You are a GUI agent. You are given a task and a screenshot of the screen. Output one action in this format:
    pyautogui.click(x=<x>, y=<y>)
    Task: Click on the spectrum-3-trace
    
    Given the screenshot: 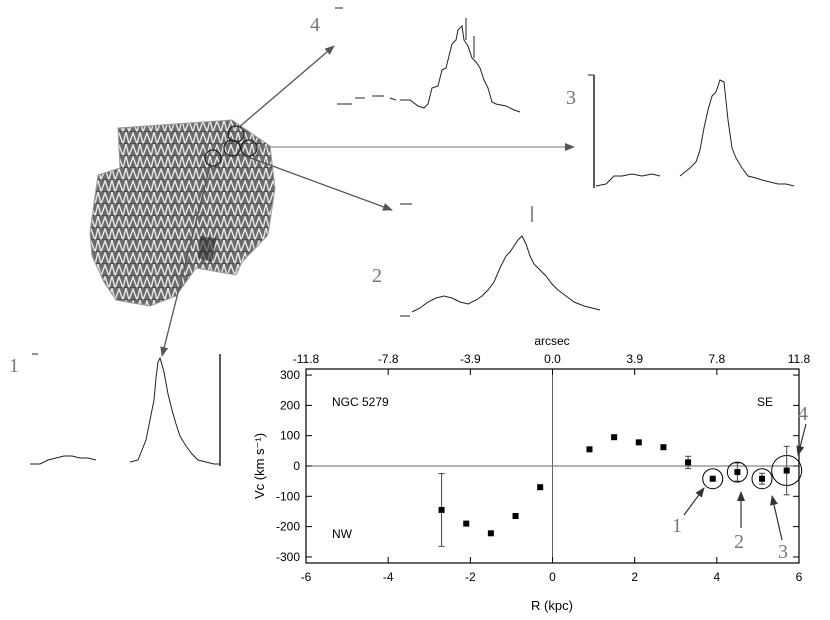 What is the action you would take?
    pyautogui.click(x=695, y=133)
    